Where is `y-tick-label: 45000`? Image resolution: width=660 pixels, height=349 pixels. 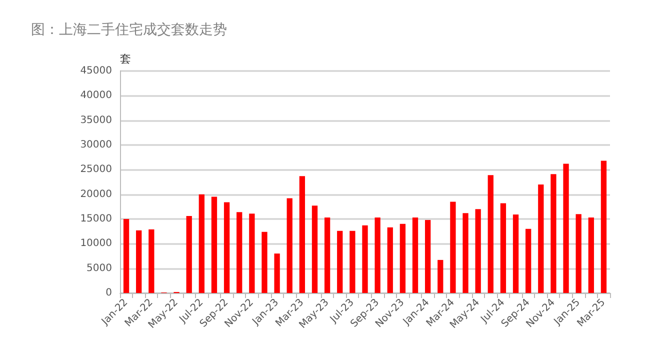 y-tick-label: 45000 is located at coordinates (96, 71).